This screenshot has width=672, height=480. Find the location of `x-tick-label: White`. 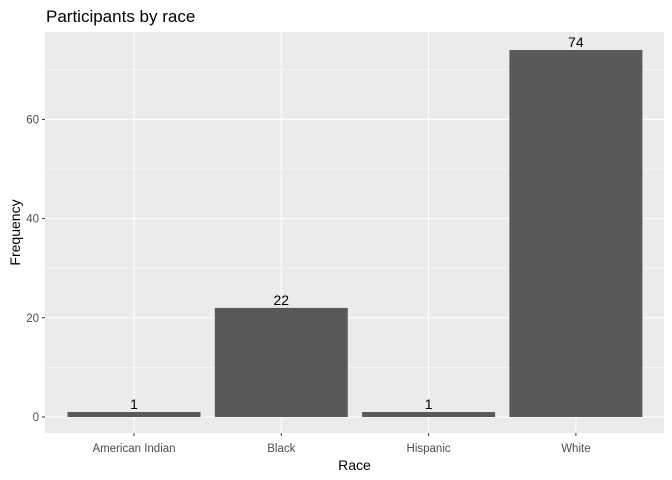

x-tick-label: White is located at coordinates (575, 449).